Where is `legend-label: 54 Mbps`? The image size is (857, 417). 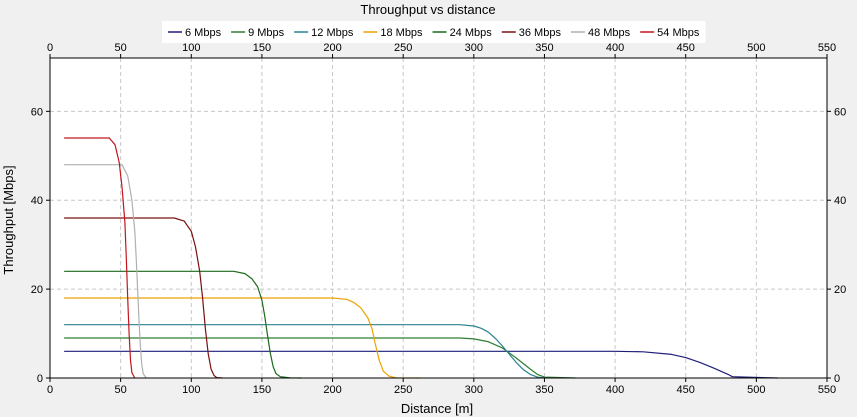 legend-label: 54 Mbps is located at coordinates (678, 33).